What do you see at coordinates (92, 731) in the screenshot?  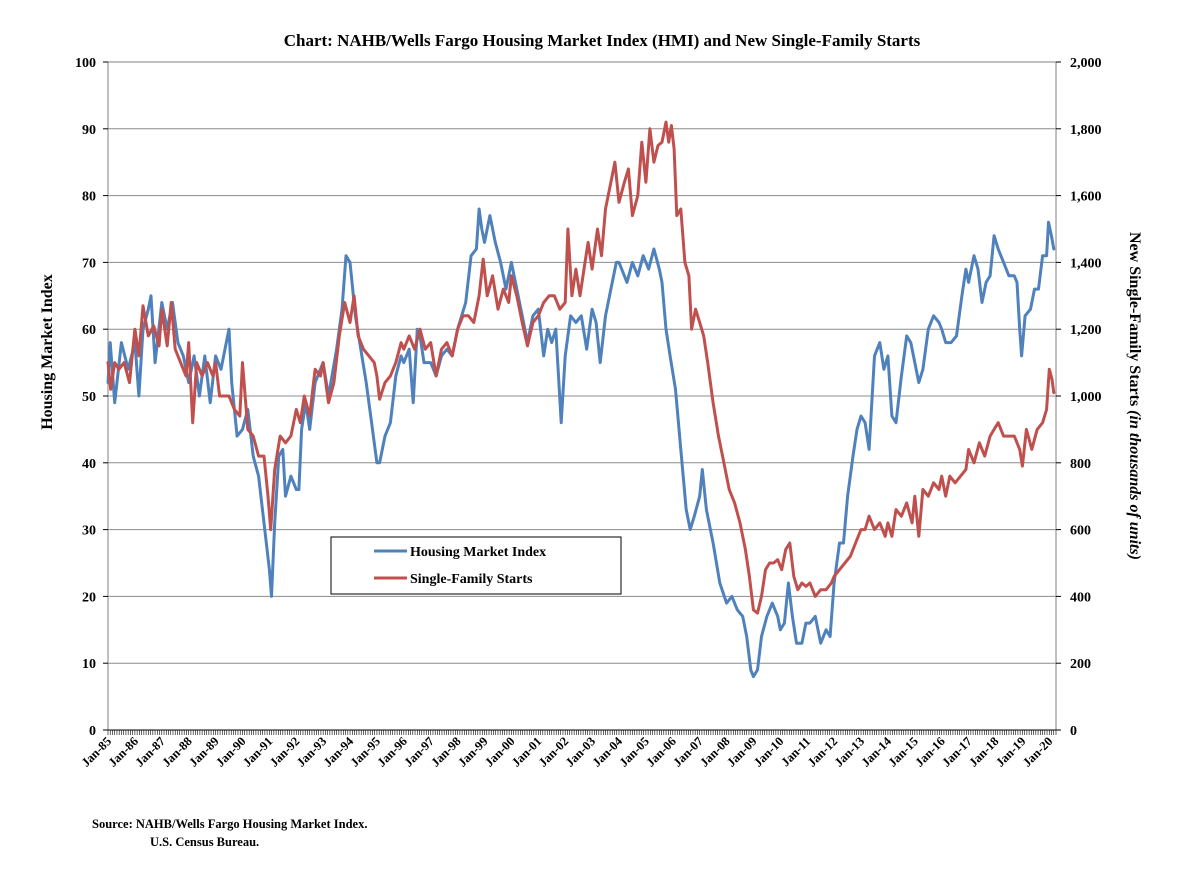 I see `y-left-tick-label: 0` at bounding box center [92, 731].